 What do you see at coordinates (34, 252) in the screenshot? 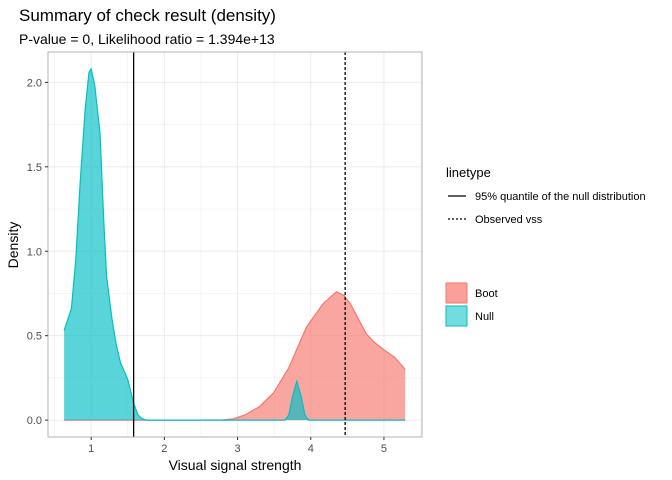
I see `y-tick-label: 1.0` at bounding box center [34, 252].